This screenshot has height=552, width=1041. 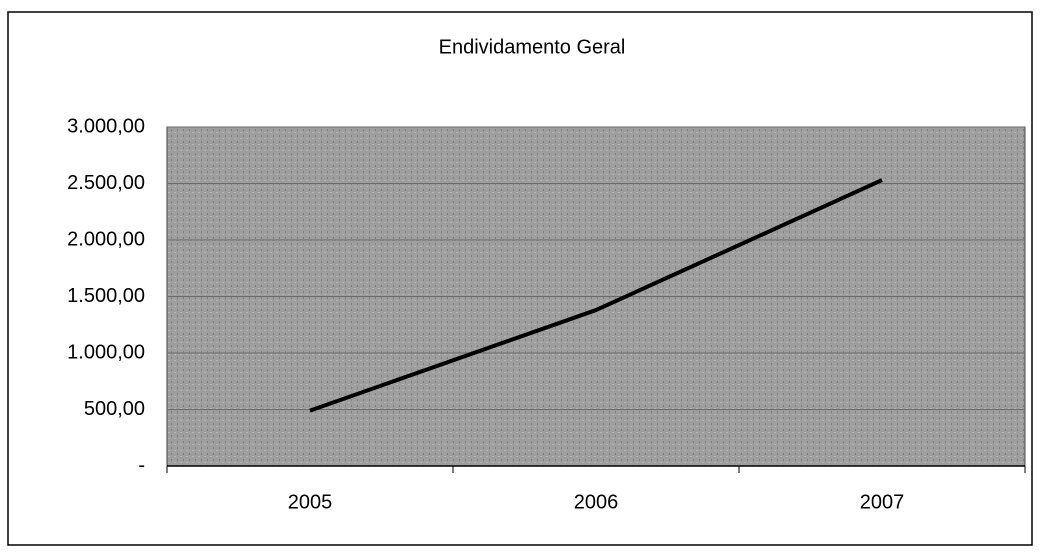 What do you see at coordinates (882, 502) in the screenshot?
I see `x-tick-label: 2007` at bounding box center [882, 502].